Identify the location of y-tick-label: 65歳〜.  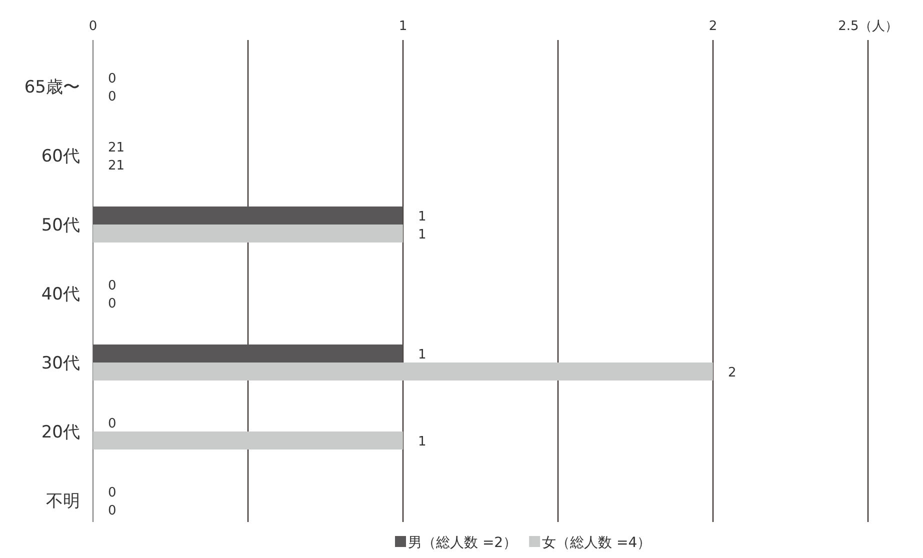
(52, 88).